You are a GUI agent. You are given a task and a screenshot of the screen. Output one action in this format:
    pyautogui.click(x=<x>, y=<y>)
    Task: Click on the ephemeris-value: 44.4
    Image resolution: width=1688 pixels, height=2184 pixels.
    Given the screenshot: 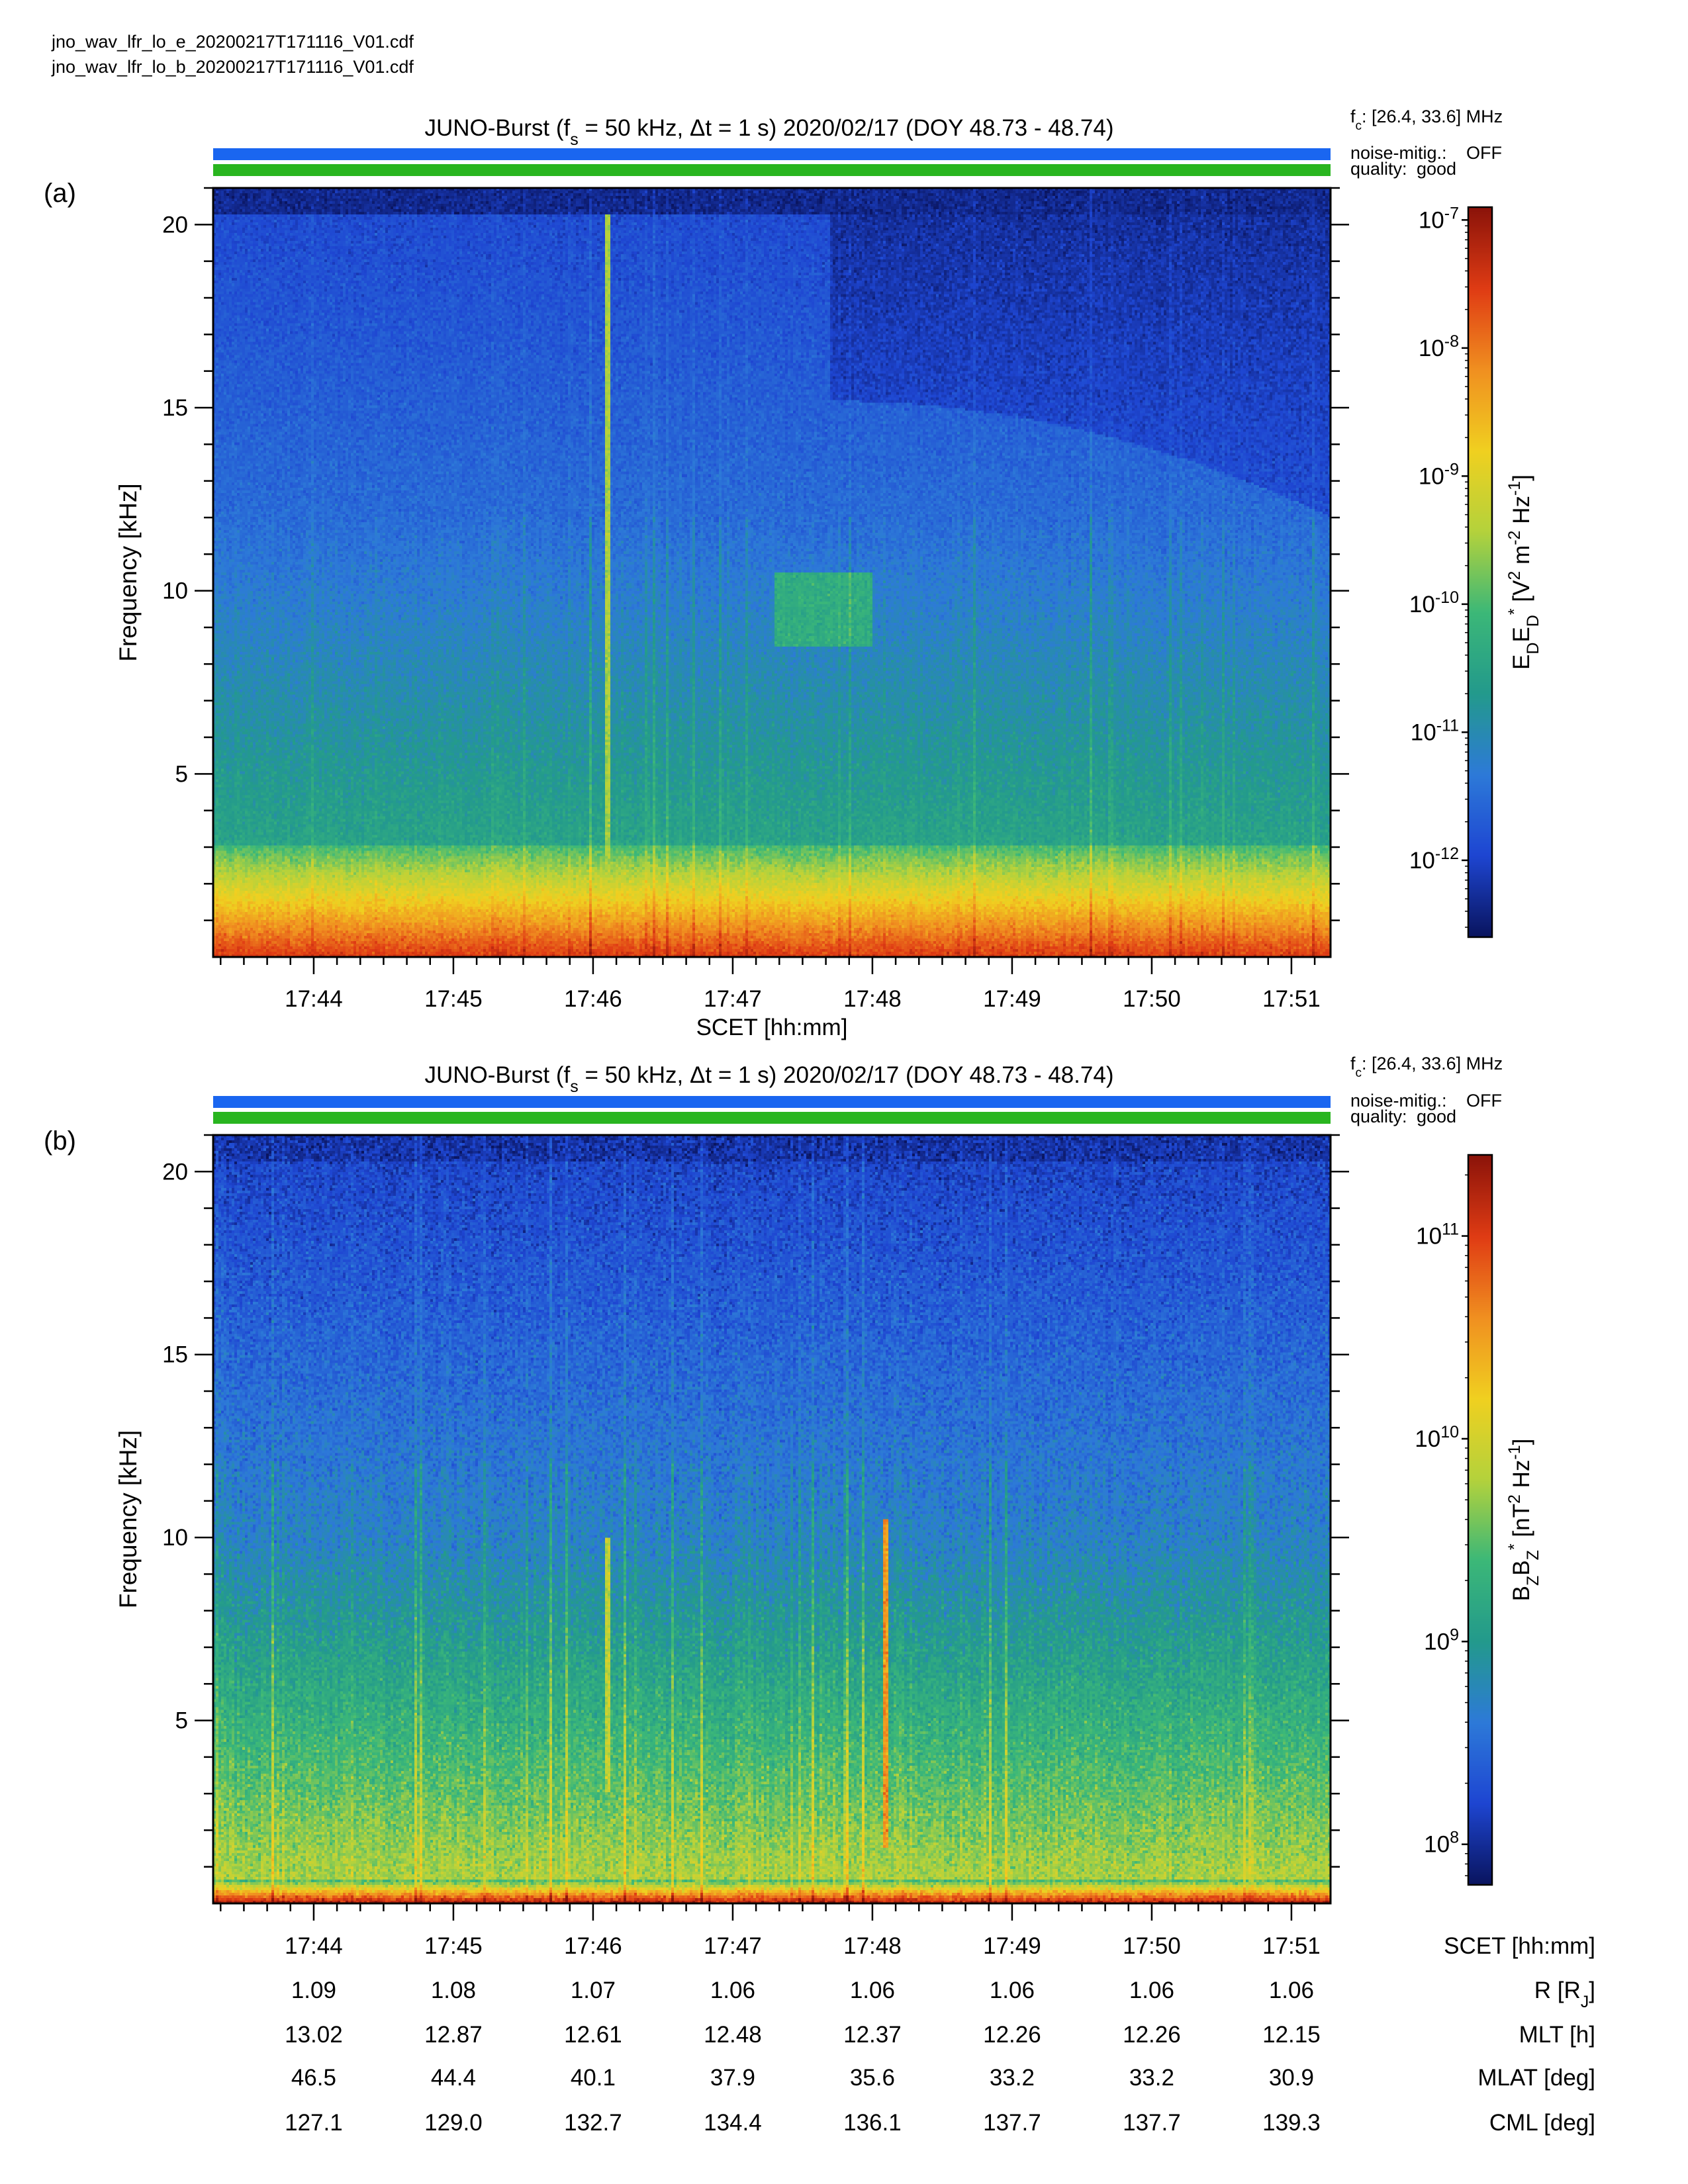 What is the action you would take?
    pyautogui.click(x=453, y=2078)
    